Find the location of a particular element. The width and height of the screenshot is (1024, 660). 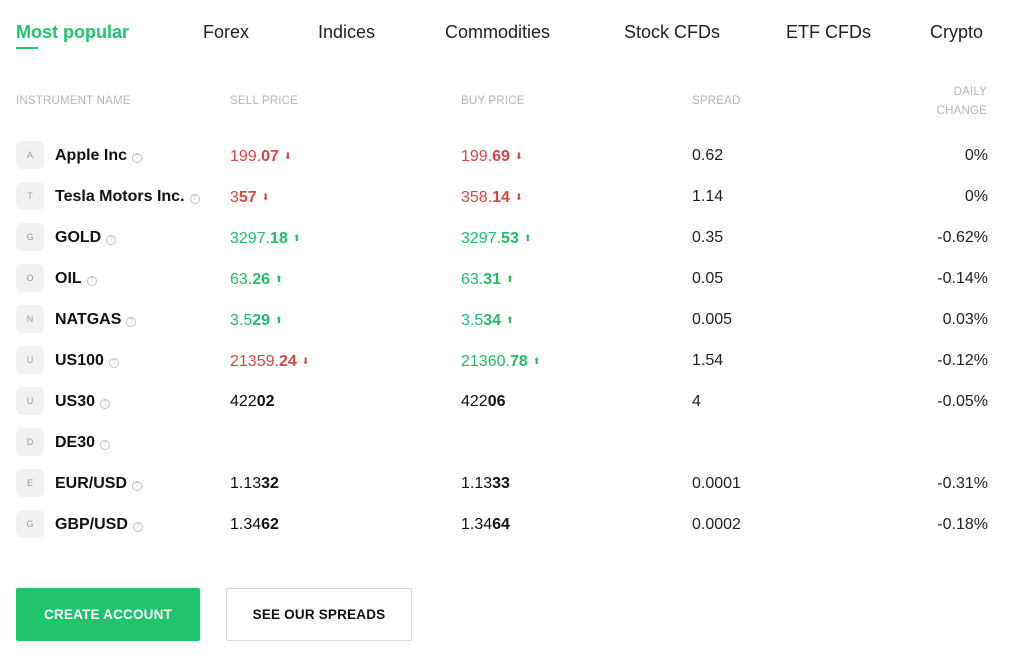

tab-stock-cfds: Stock CFDs is located at coordinates (672, 32).